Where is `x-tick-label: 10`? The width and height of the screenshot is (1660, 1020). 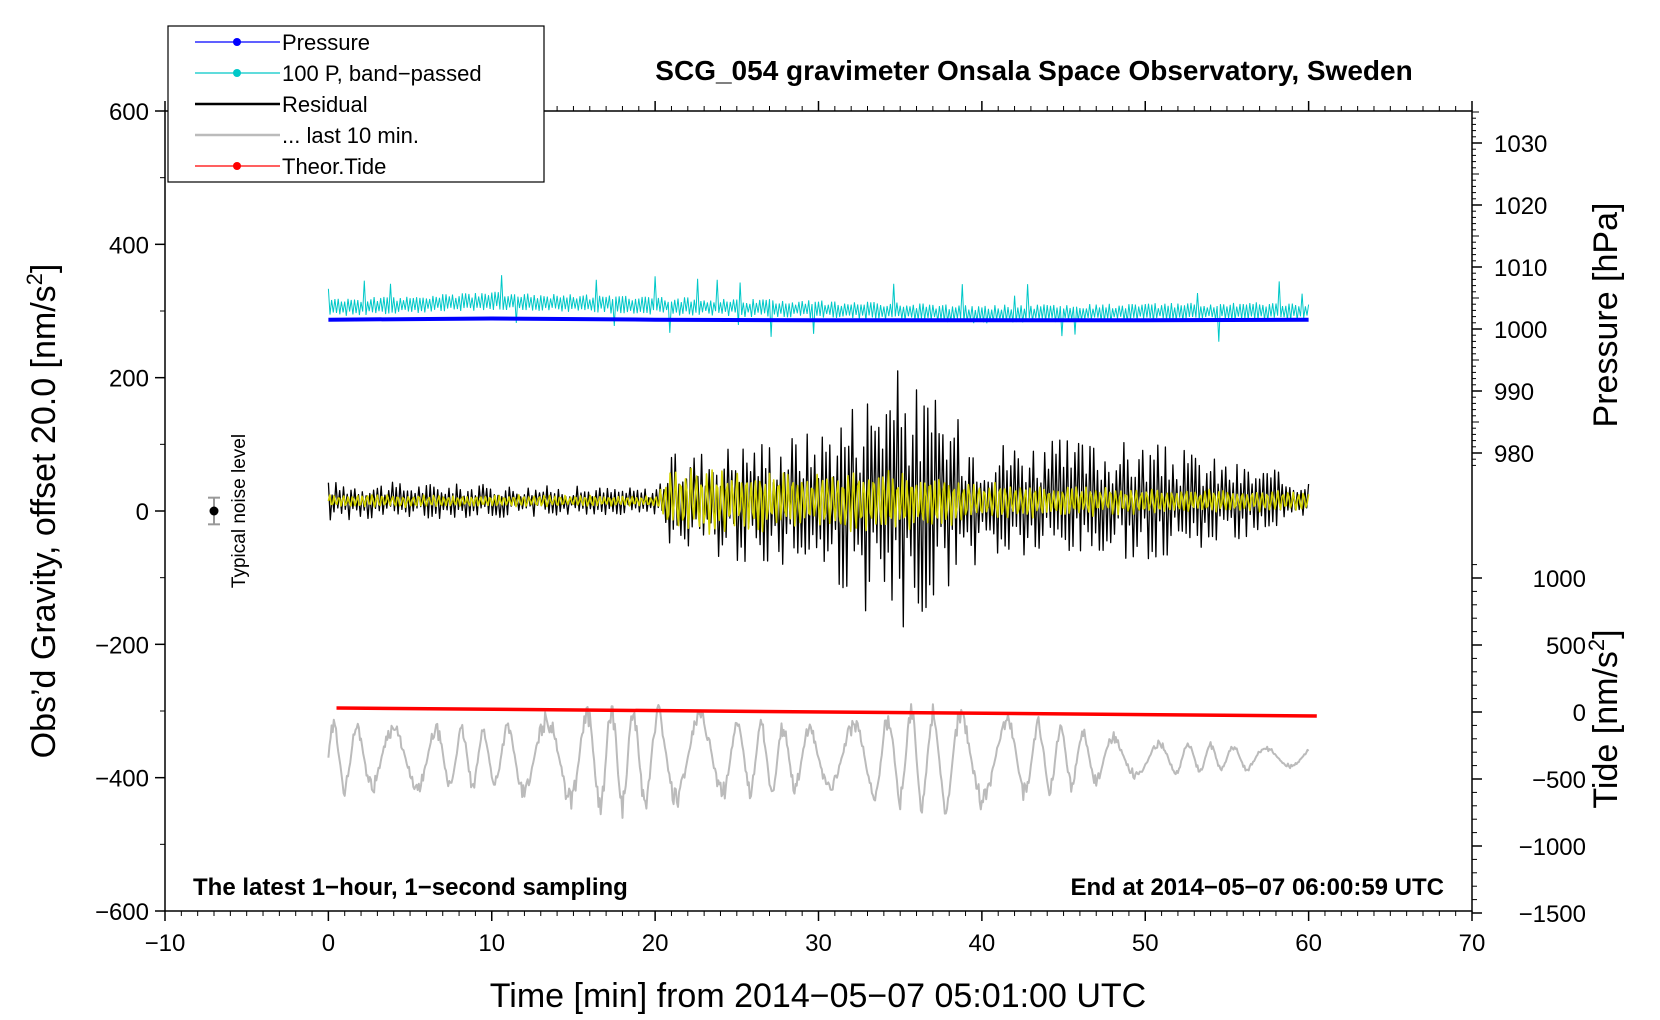 x-tick-label: 10 is located at coordinates (491, 943).